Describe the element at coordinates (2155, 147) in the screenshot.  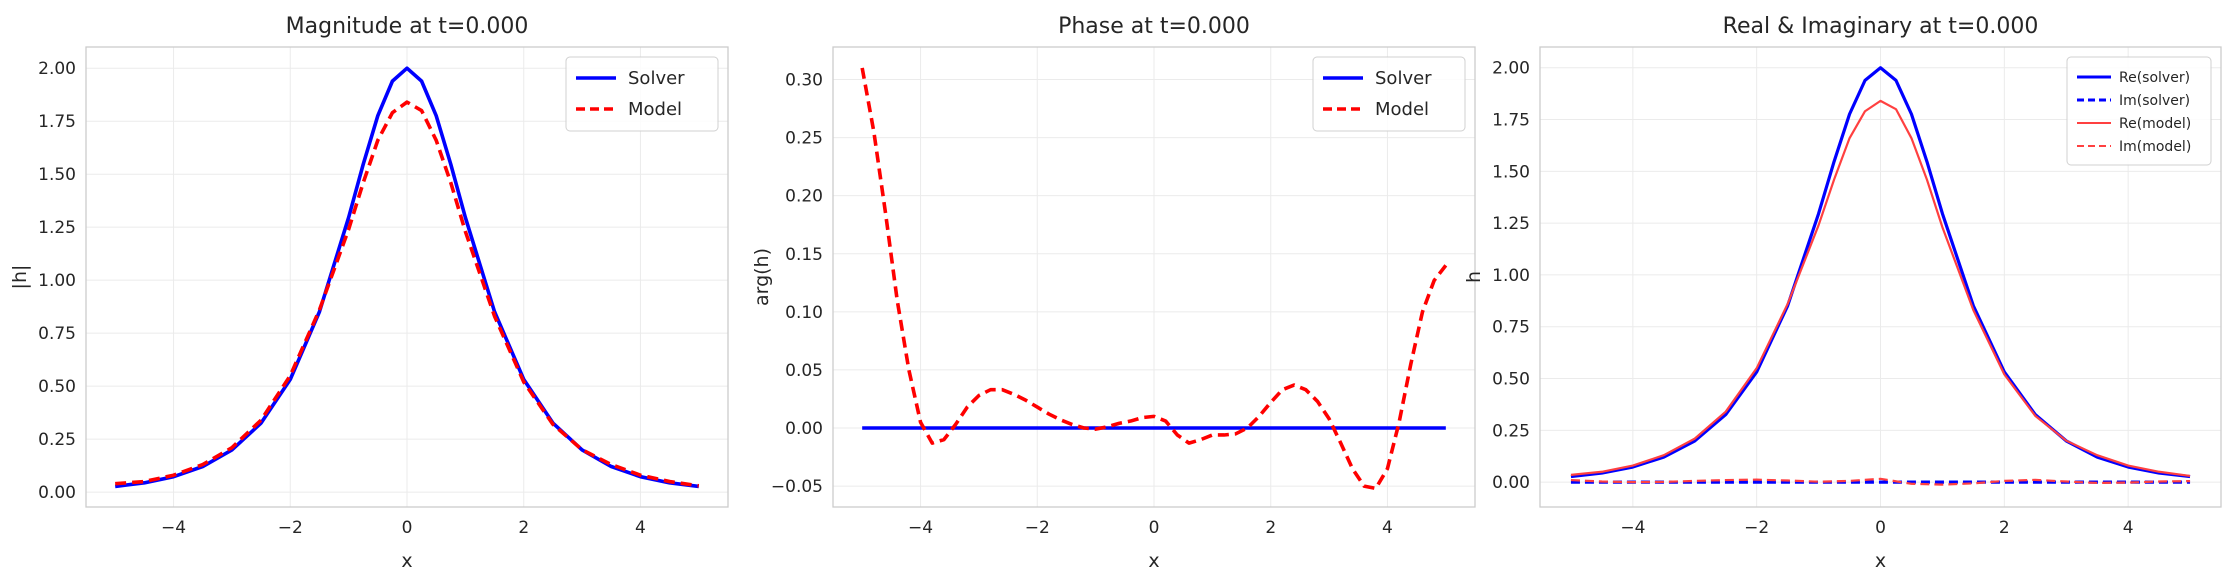
I see `legend-label: Im(model)` at that location.